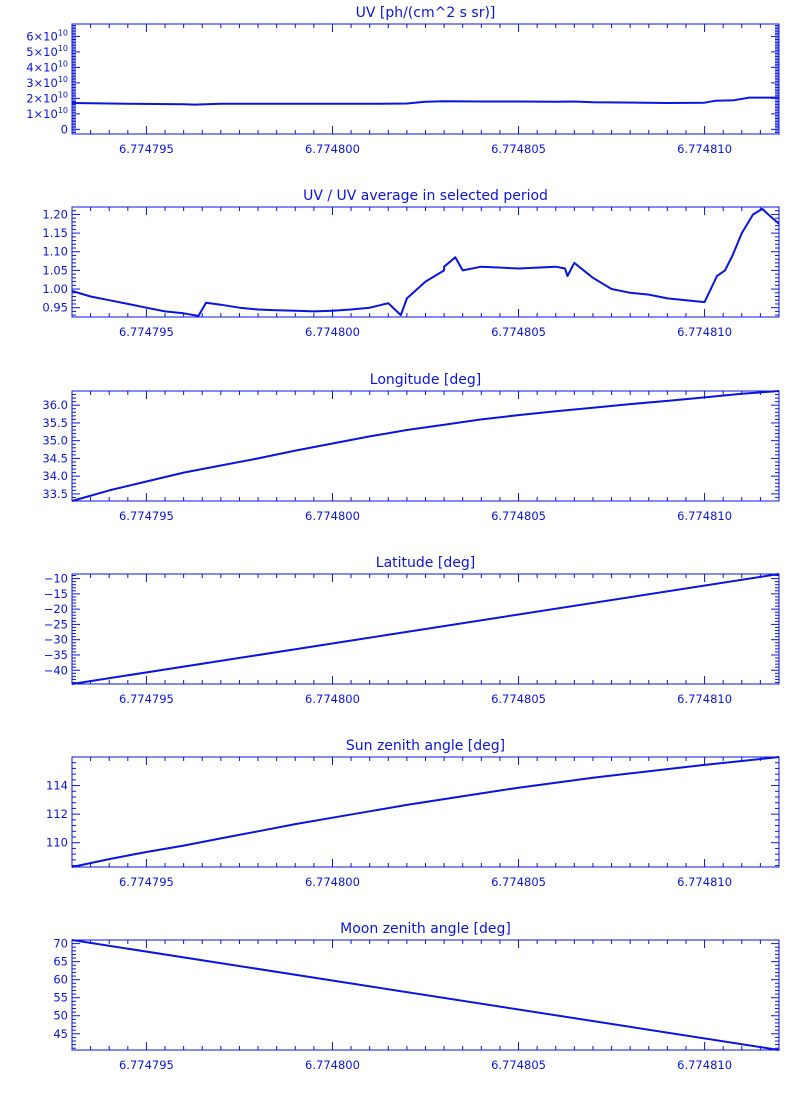 The width and height of the screenshot is (800, 1100). I want to click on y-tick-label: 34.5, so click(55, 458).